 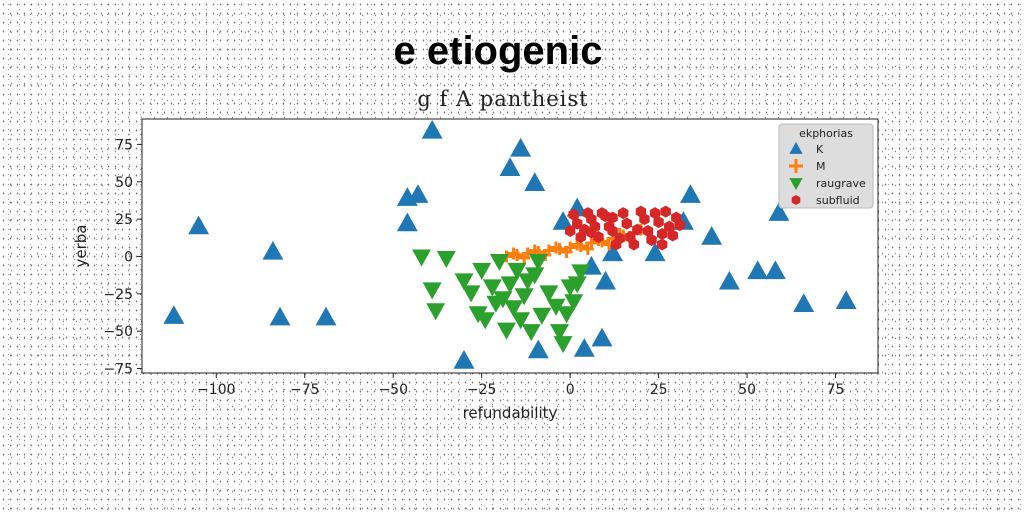 I want to click on legend-label-subfluid: subfluid, so click(x=838, y=200).